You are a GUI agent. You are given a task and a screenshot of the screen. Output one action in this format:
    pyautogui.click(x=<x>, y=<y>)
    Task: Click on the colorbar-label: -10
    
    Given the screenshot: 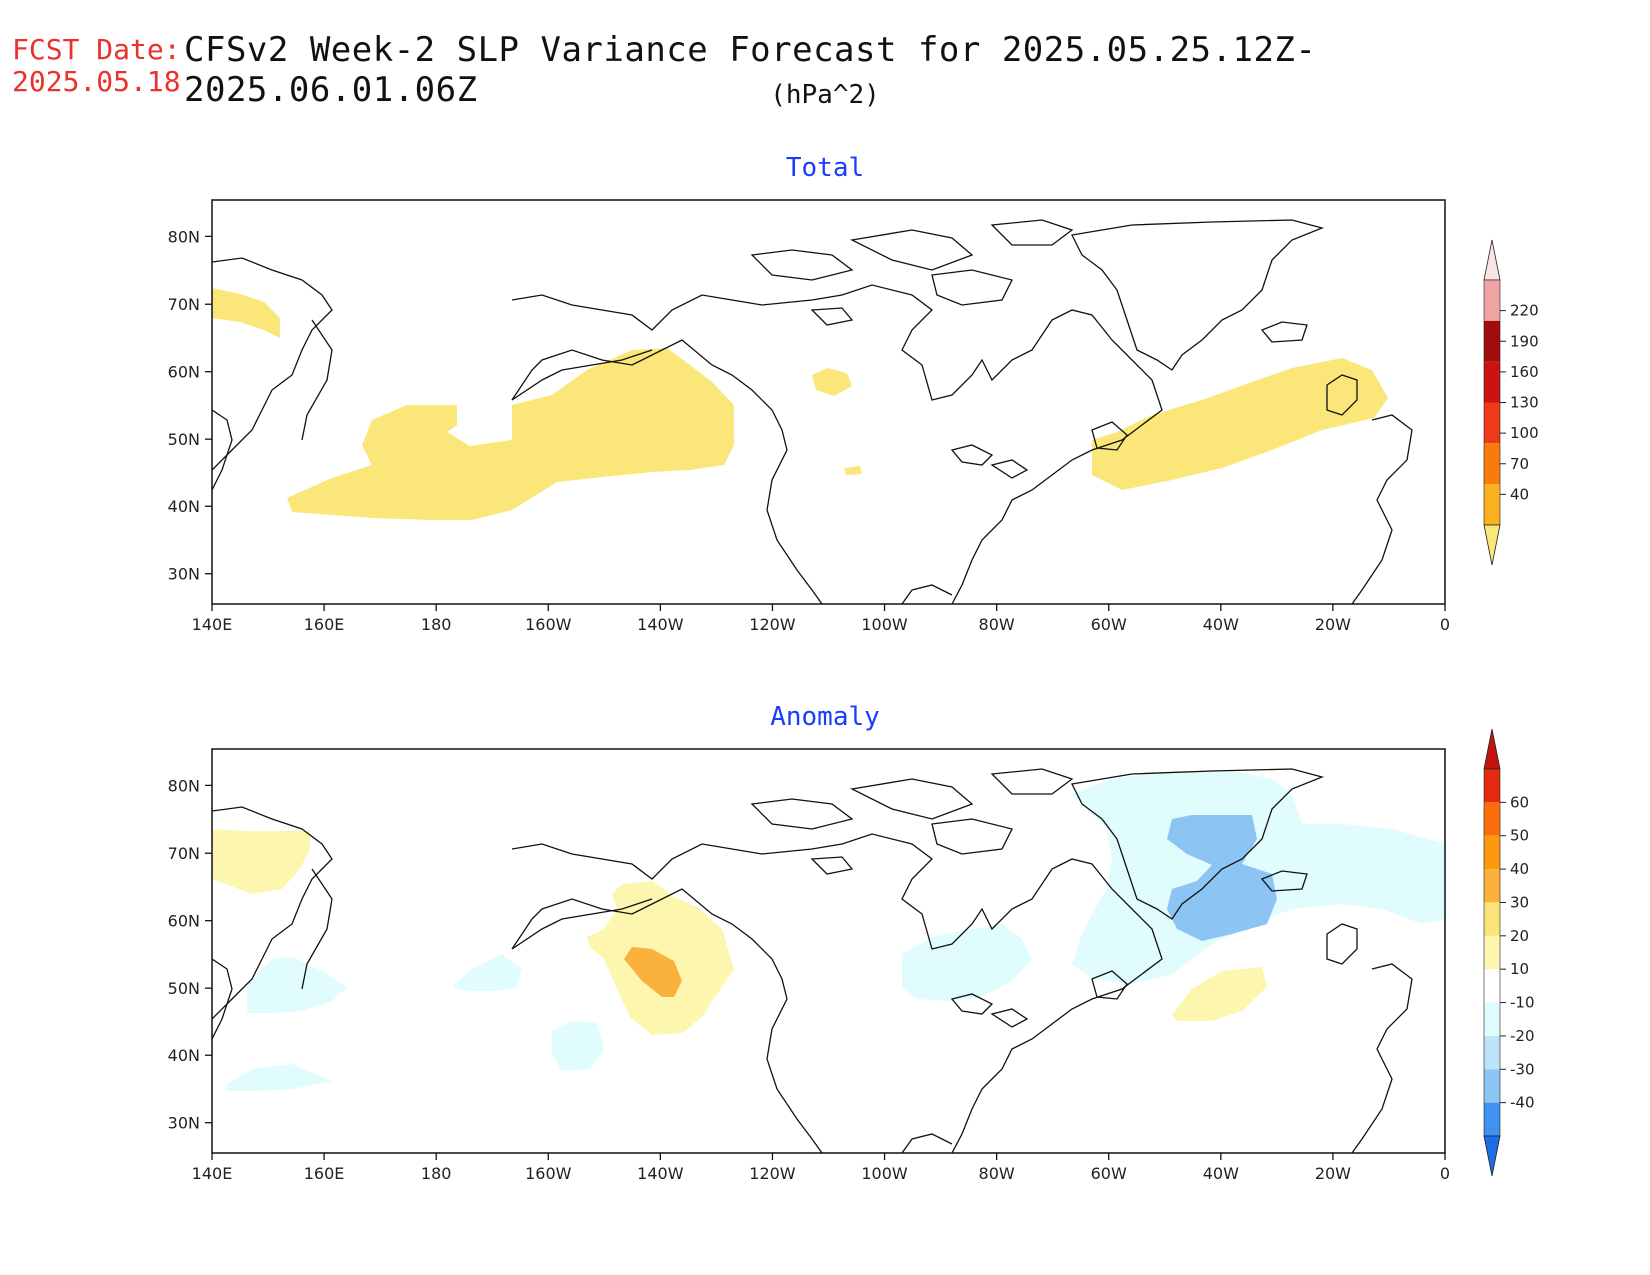 What is the action you would take?
    pyautogui.click(x=1522, y=1003)
    